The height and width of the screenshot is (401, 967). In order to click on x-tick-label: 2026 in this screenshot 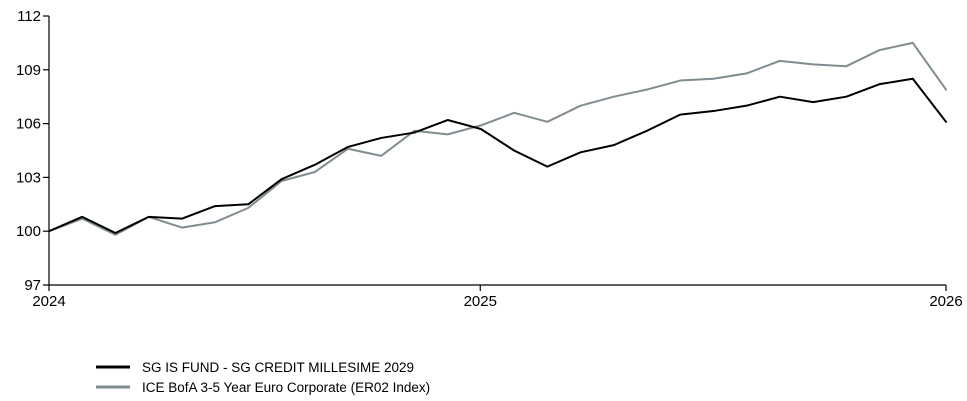, I will do `click(945, 301)`.